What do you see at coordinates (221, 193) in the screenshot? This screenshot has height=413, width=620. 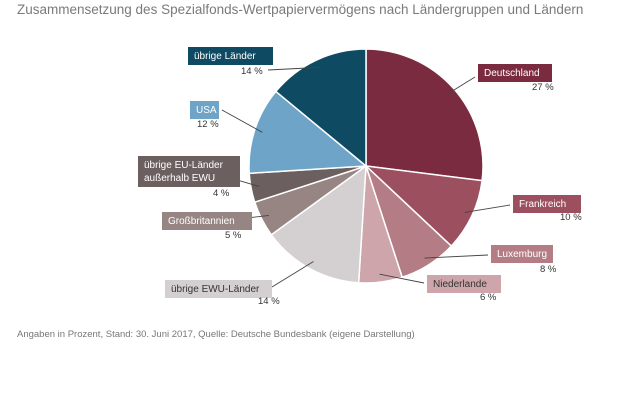 I see `slice-percent: 4 %` at bounding box center [221, 193].